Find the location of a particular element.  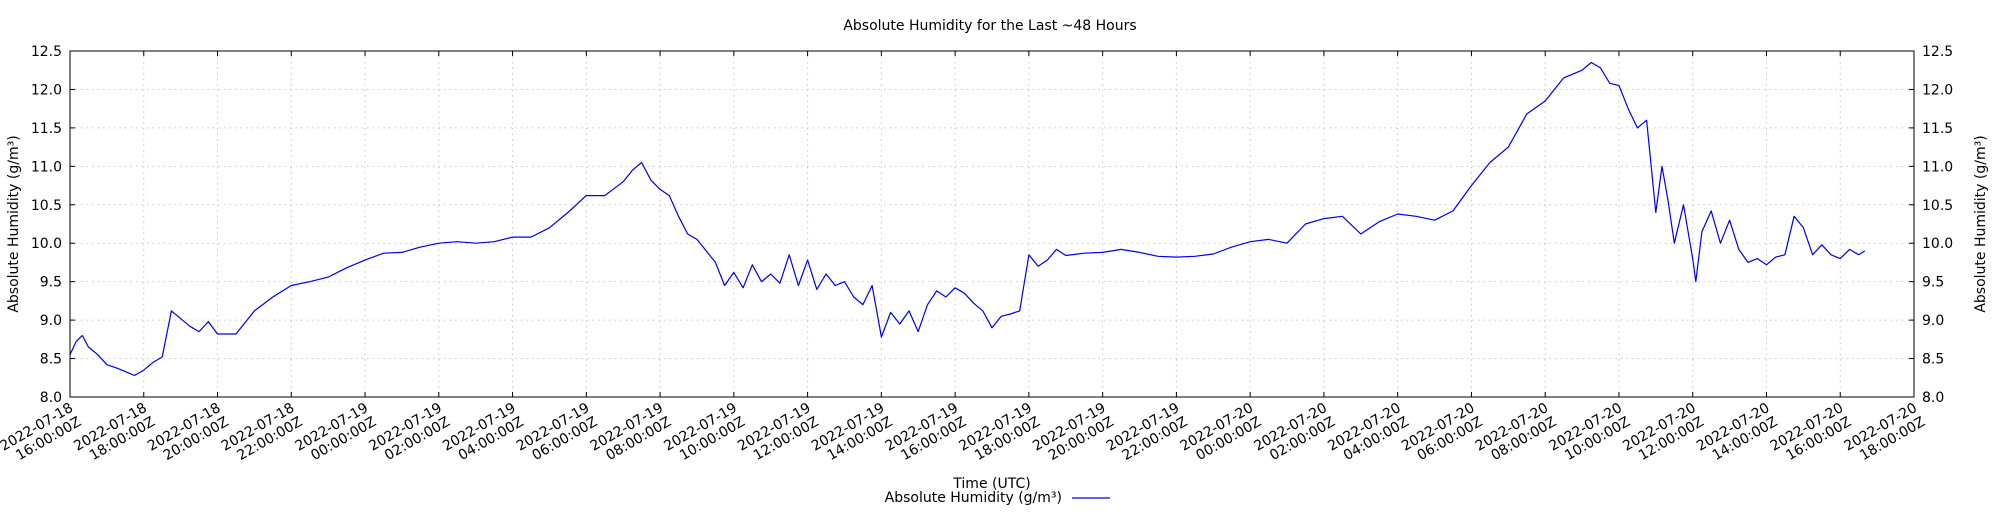

y-tick-label: 12.0 is located at coordinates (46, 90).